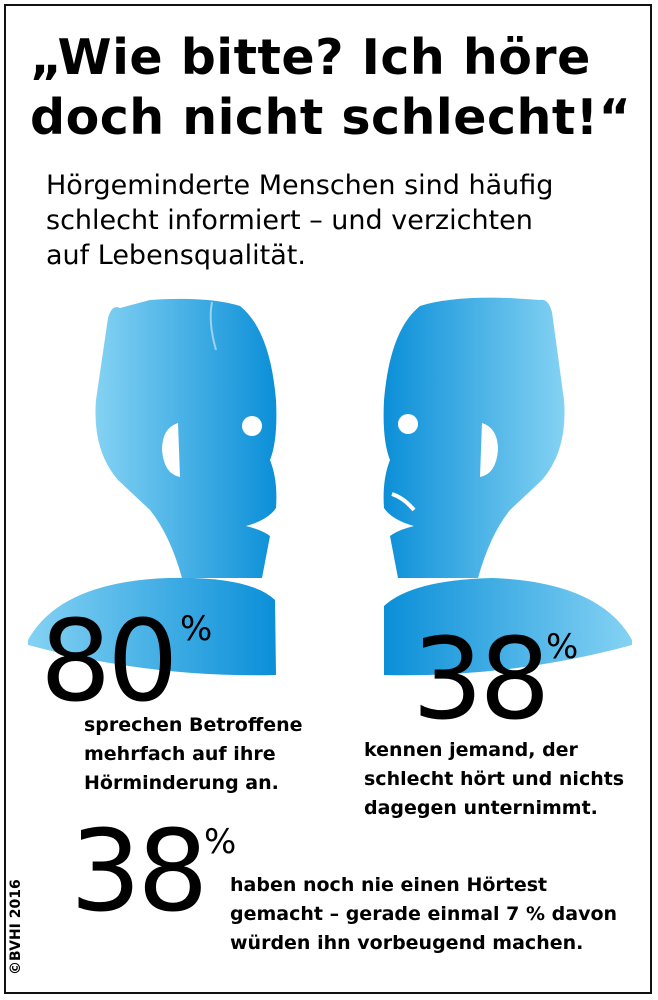  Describe the element at coordinates (471, 750) in the screenshot. I see `stat-2-line-1: kennen jemand, der` at that location.